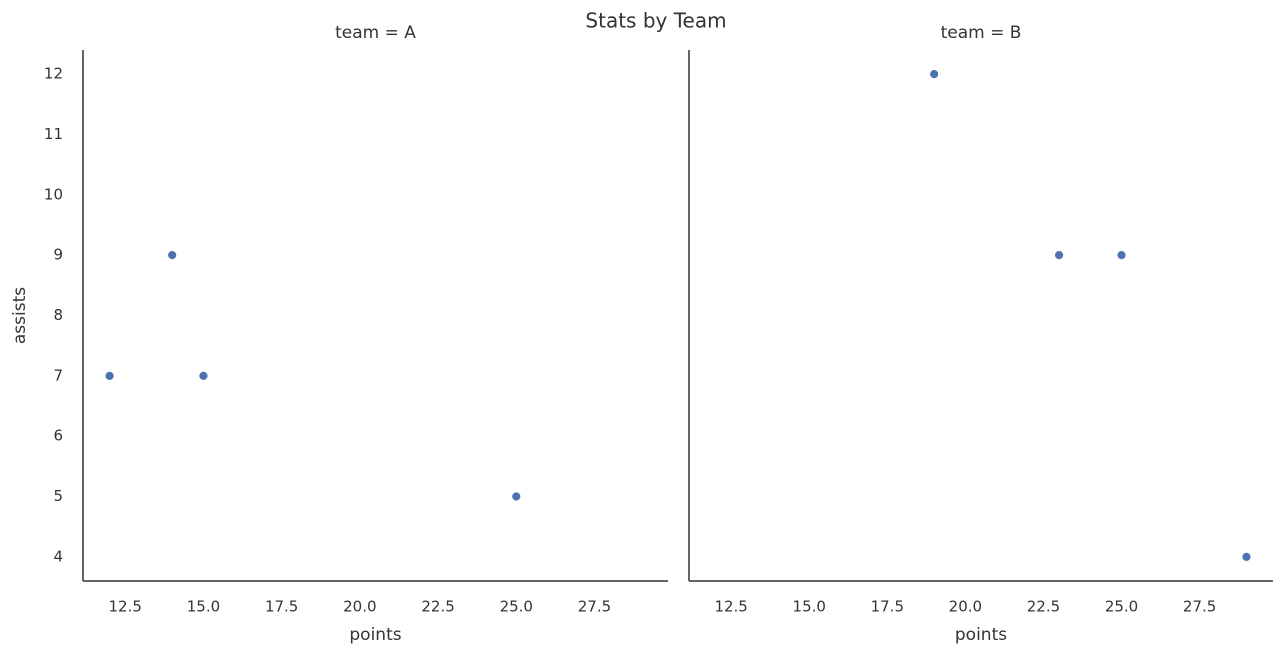  Describe the element at coordinates (58, 255) in the screenshot. I see `y-tick-label: 9` at that location.